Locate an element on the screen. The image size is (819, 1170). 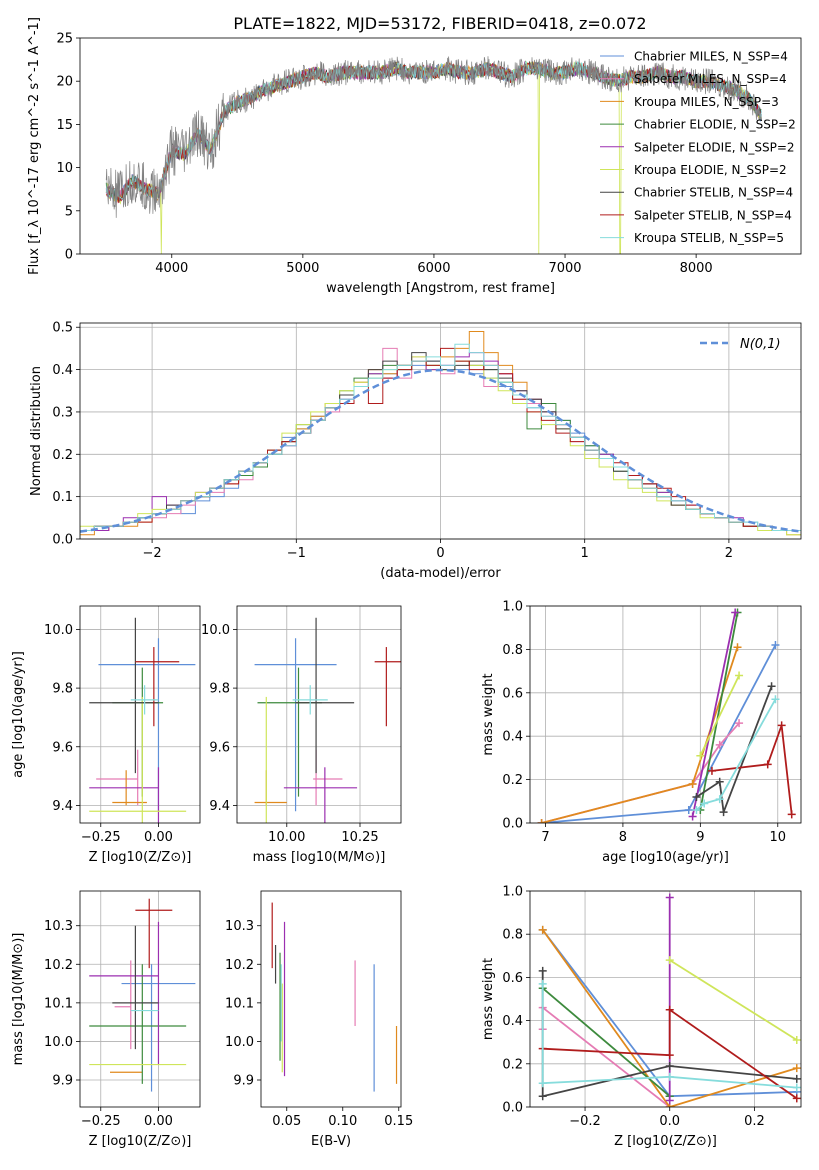
y-tick-label: 15 is located at coordinates (64, 125).